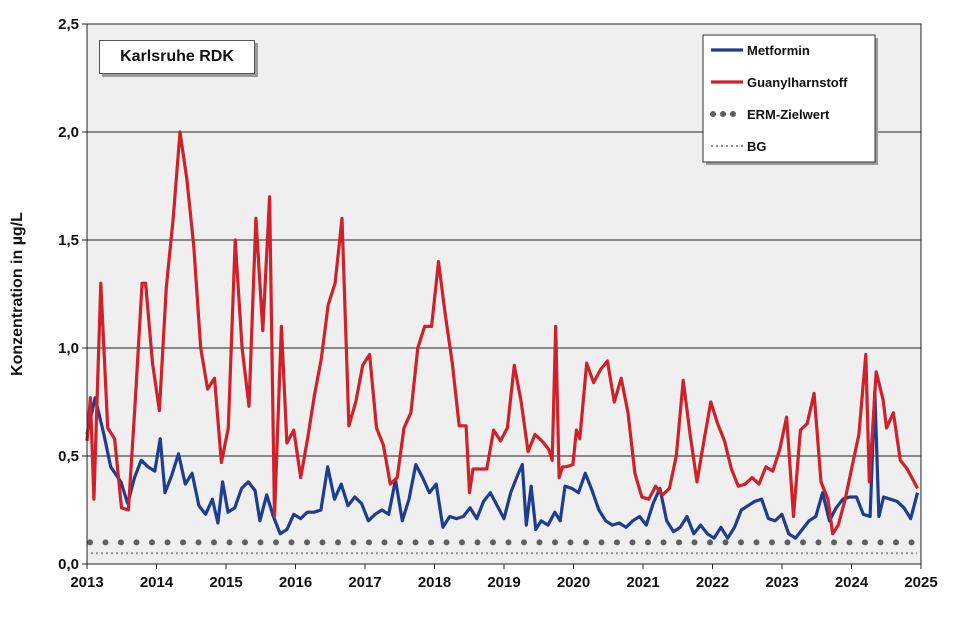 This screenshot has height=631, width=961. Describe the element at coordinates (852, 582) in the screenshot. I see `x-tick-label: 2024` at that location.